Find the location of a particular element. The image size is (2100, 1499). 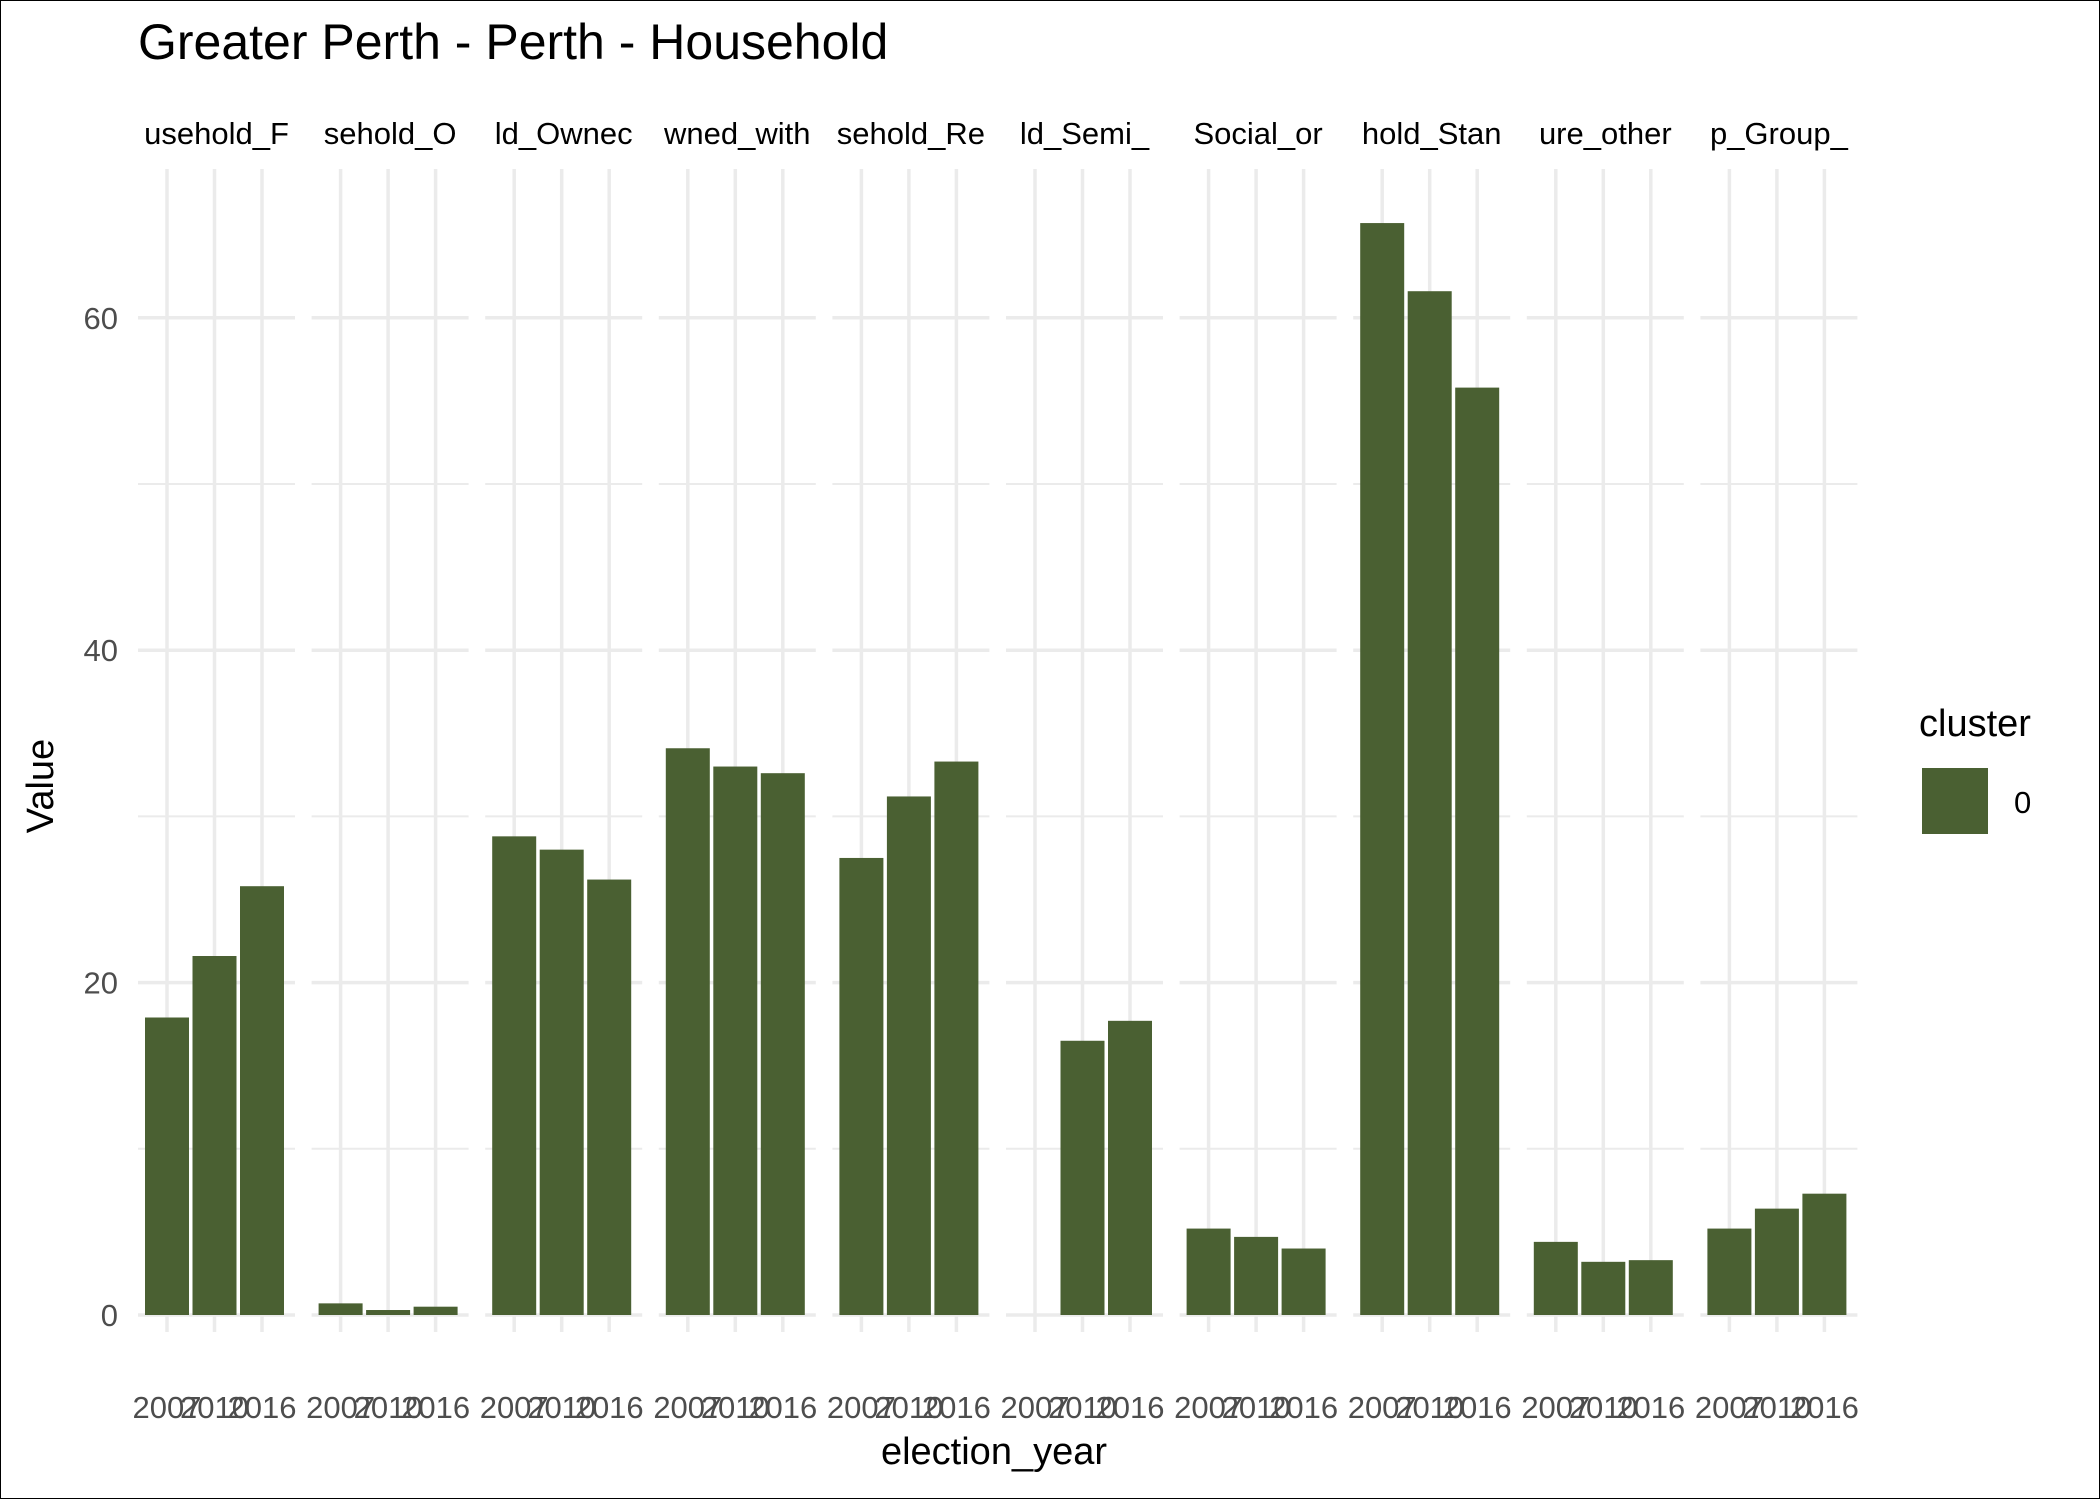

chart-title: Greater Perth - Perth - Household is located at coordinates (513, 42).